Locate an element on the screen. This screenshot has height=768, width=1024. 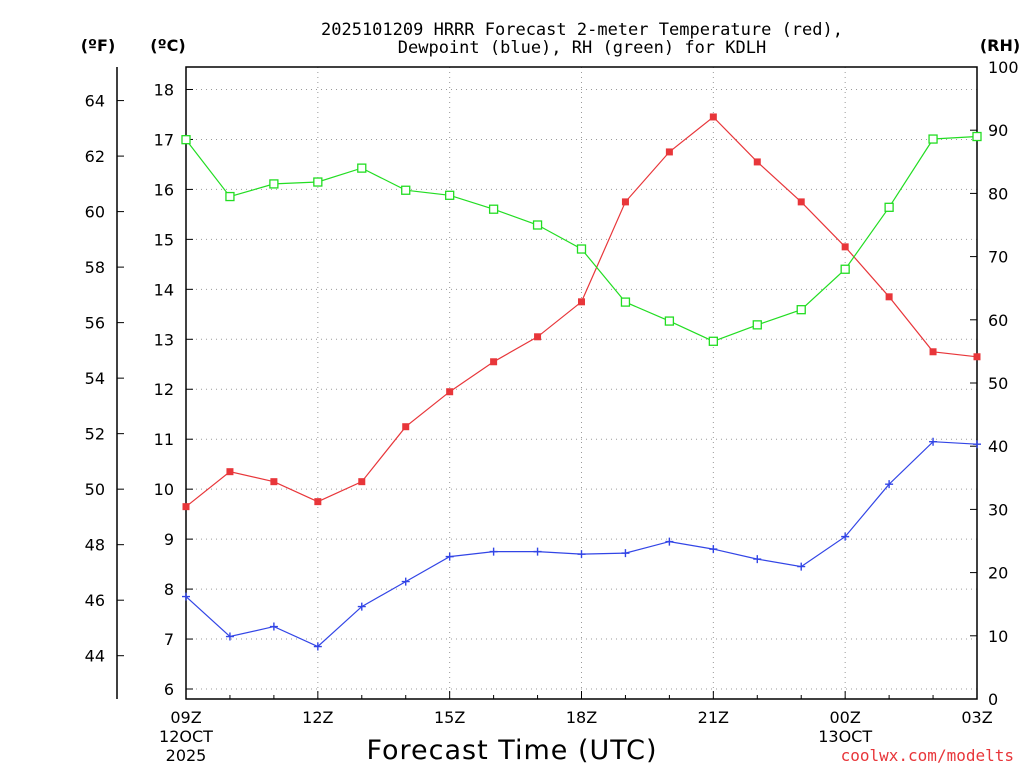
fahrenheit-unit-label: (ºF) is located at coordinates (98, 45).